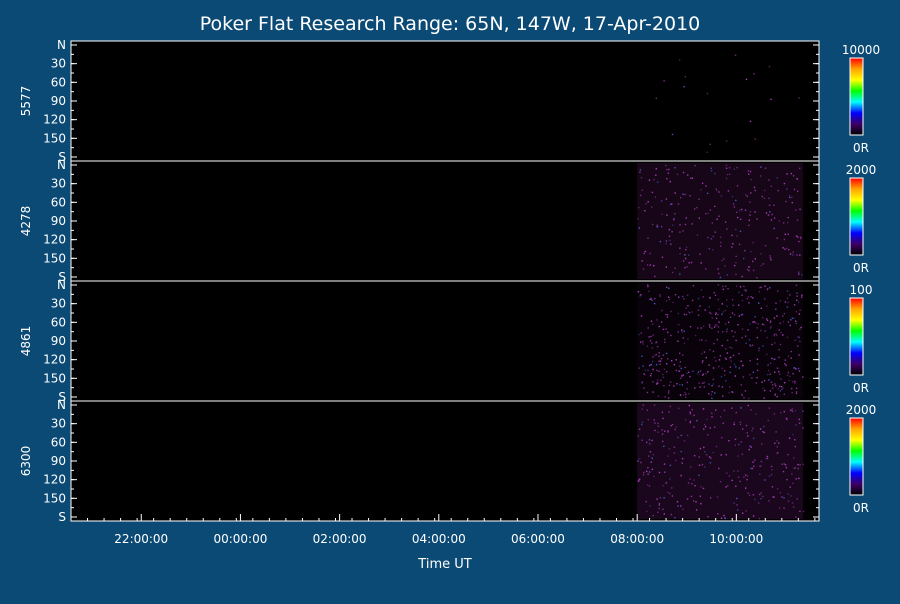  What do you see at coordinates (58, 101) in the screenshot?
I see `panel-5577-ytick: 90` at bounding box center [58, 101].